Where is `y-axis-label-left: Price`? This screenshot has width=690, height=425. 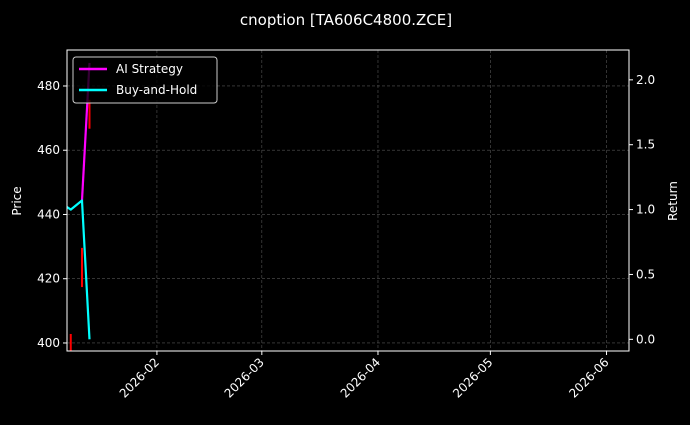 y-axis-label-left: Price is located at coordinates (17, 200).